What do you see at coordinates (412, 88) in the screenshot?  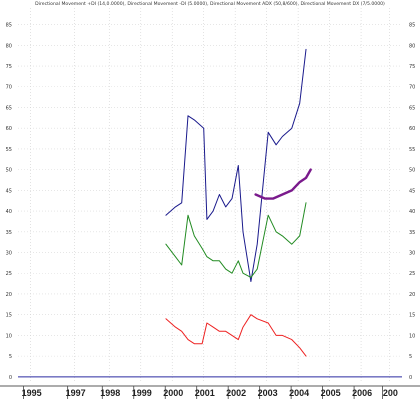 I see `y-tick-label-right: 70` at bounding box center [412, 88].